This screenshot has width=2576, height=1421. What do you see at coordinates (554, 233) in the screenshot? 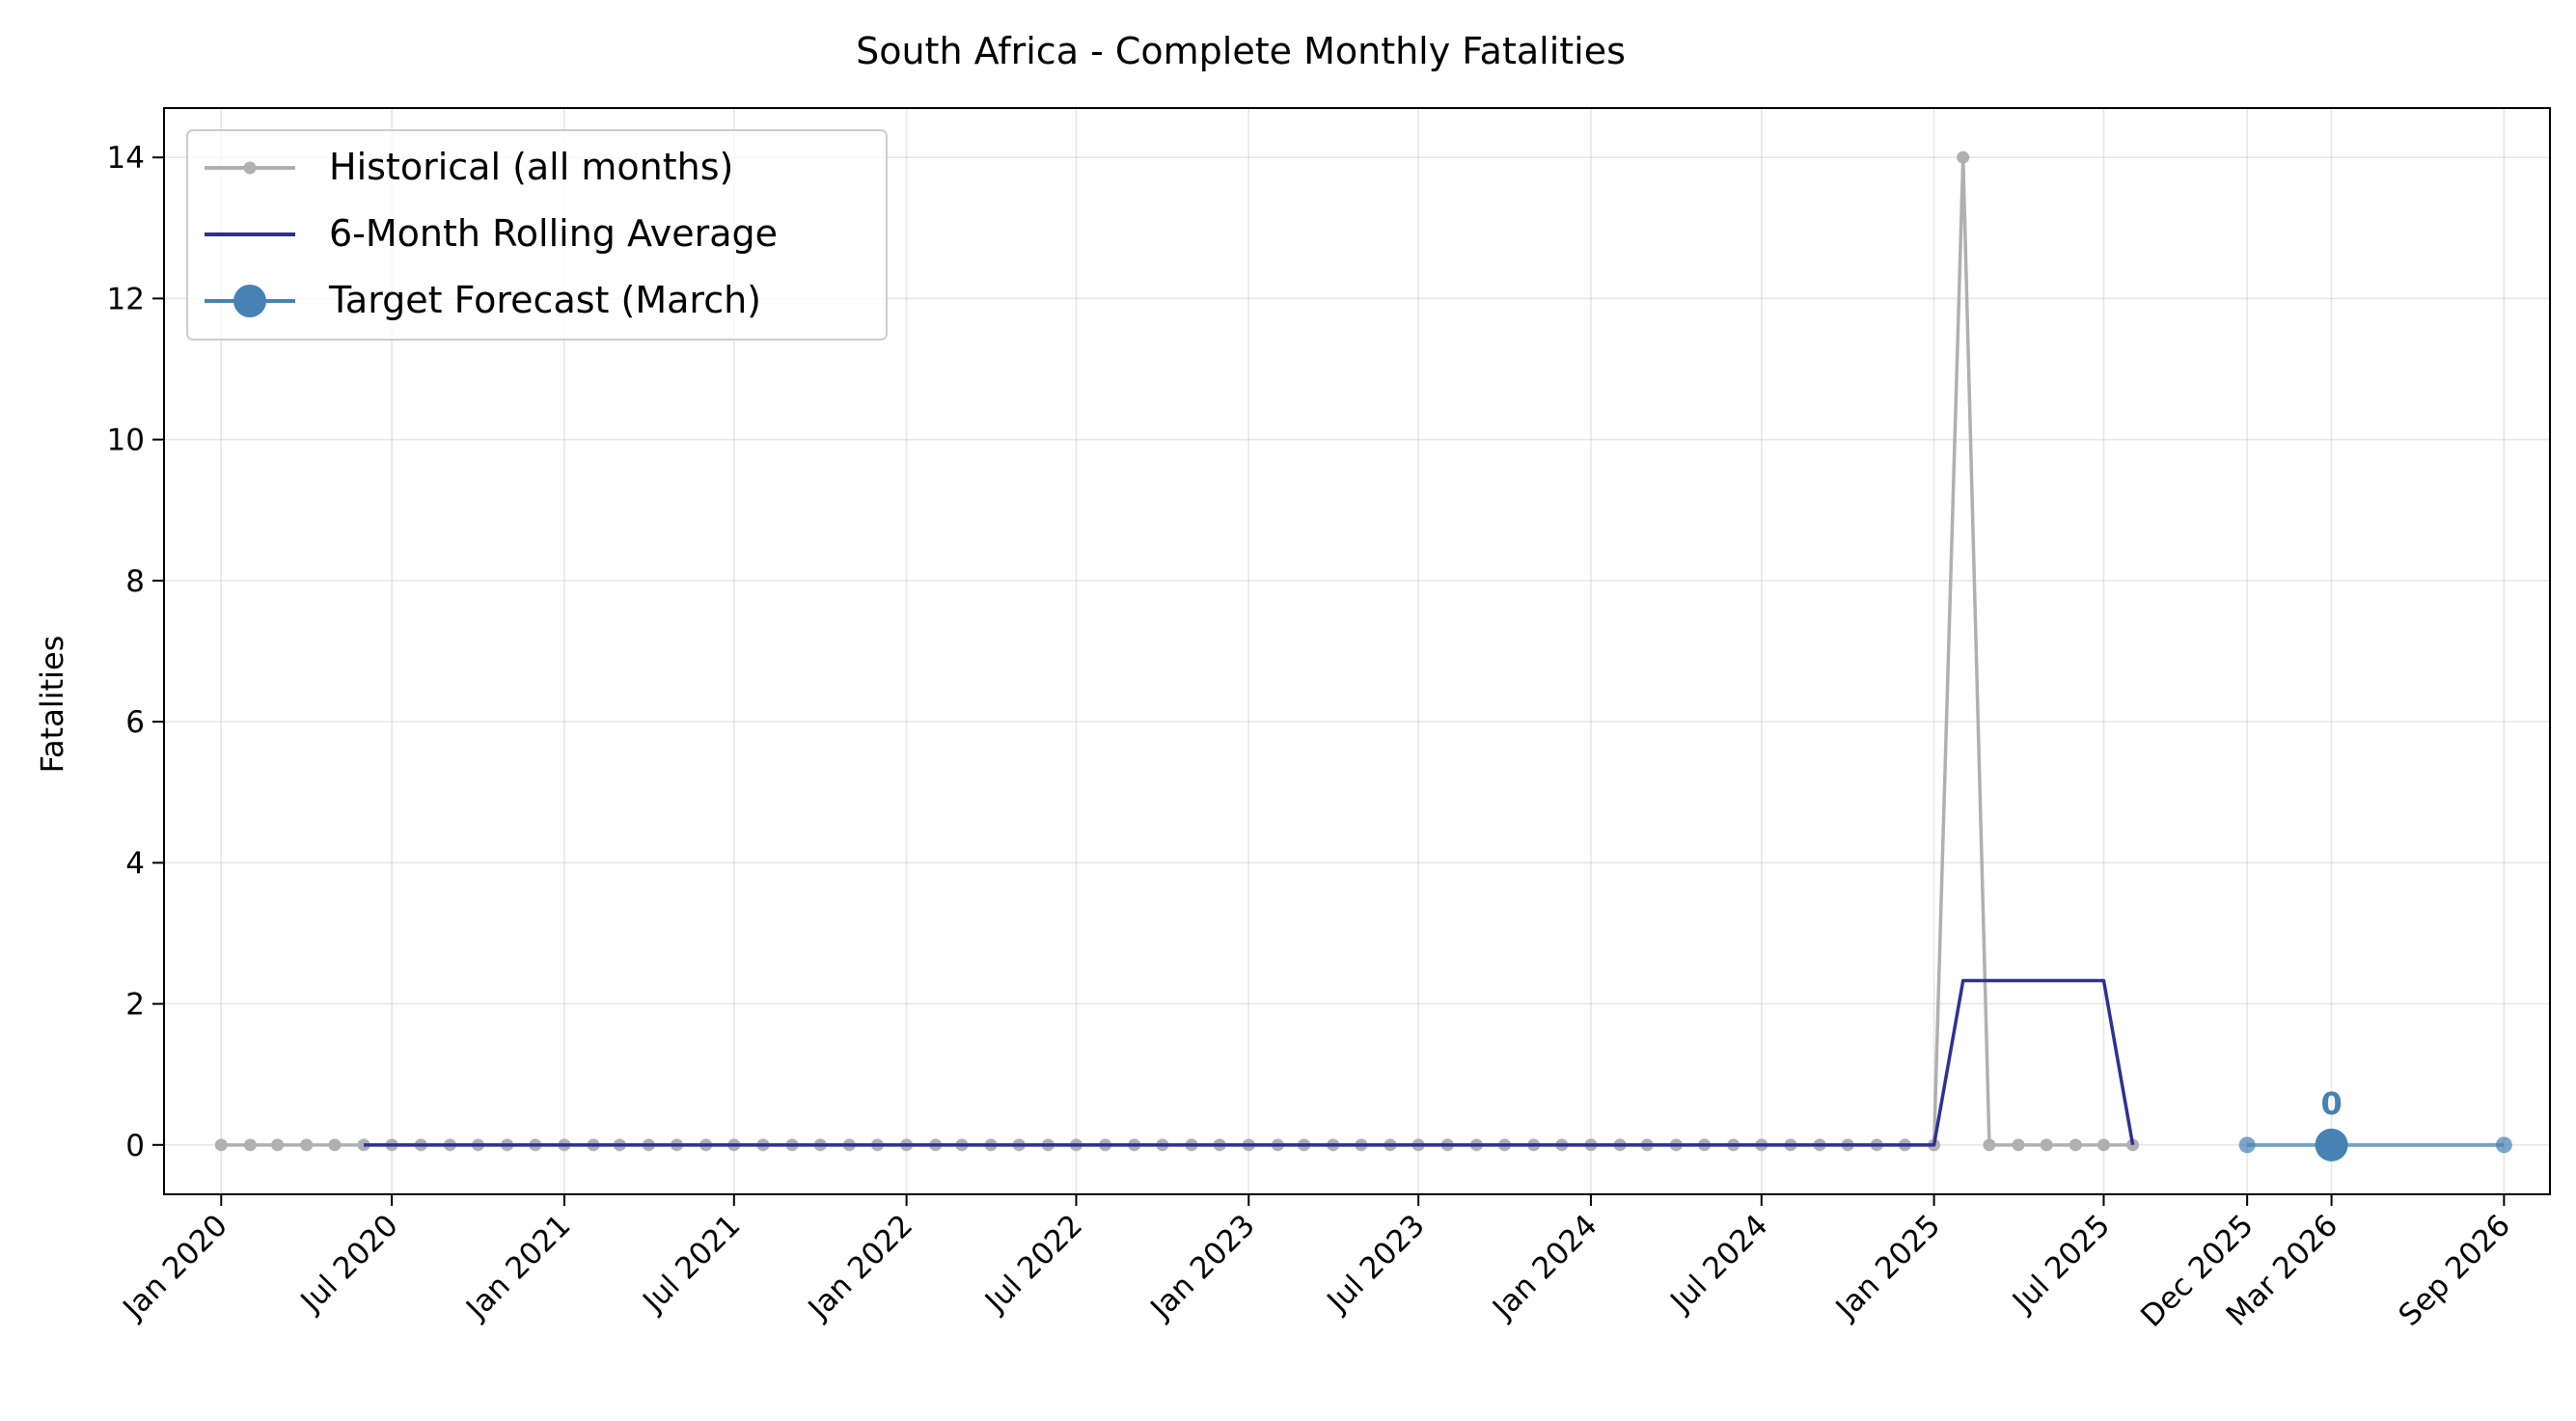
I see `legend-label-2: 6-Month Rolling Average` at bounding box center [554, 233].